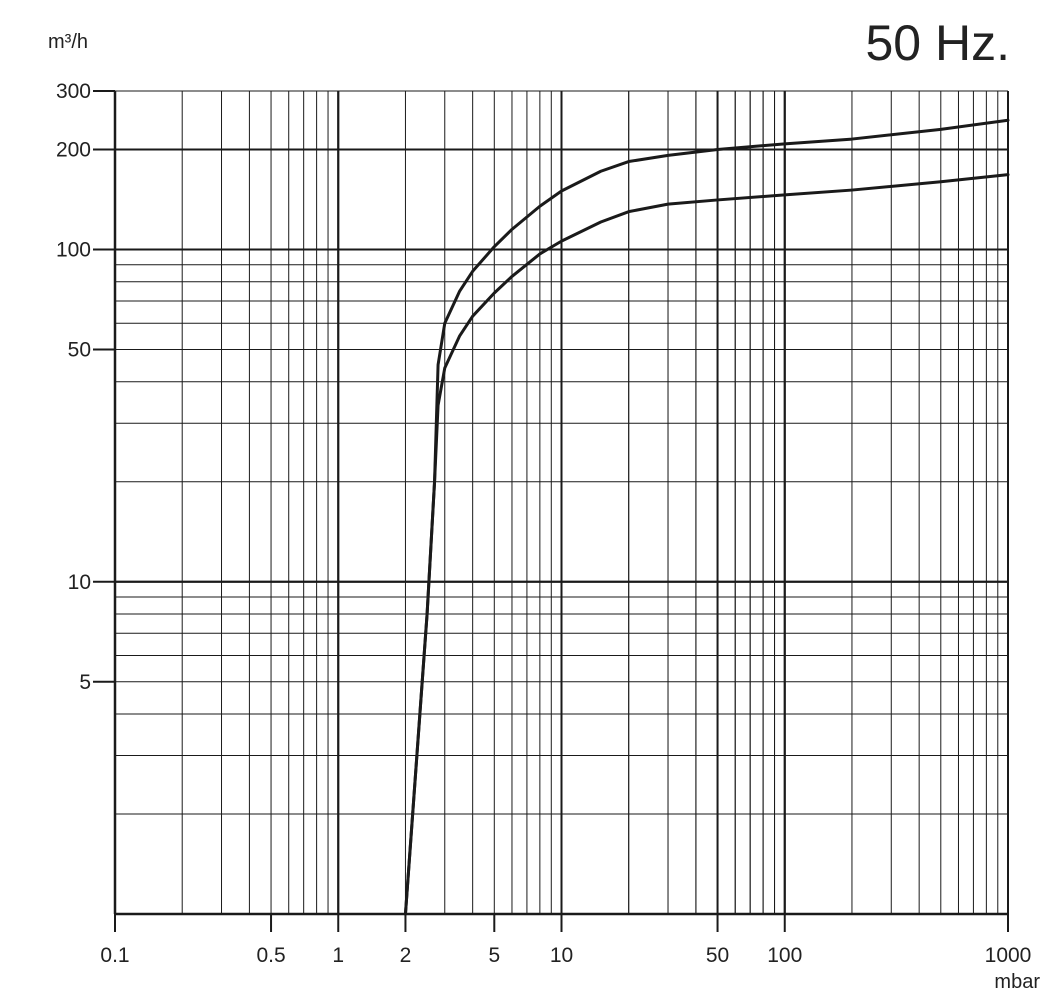 This screenshot has height=1000, width=1058. What do you see at coordinates (68, 42) in the screenshot?
I see `y-axis-label: m³/h` at bounding box center [68, 42].